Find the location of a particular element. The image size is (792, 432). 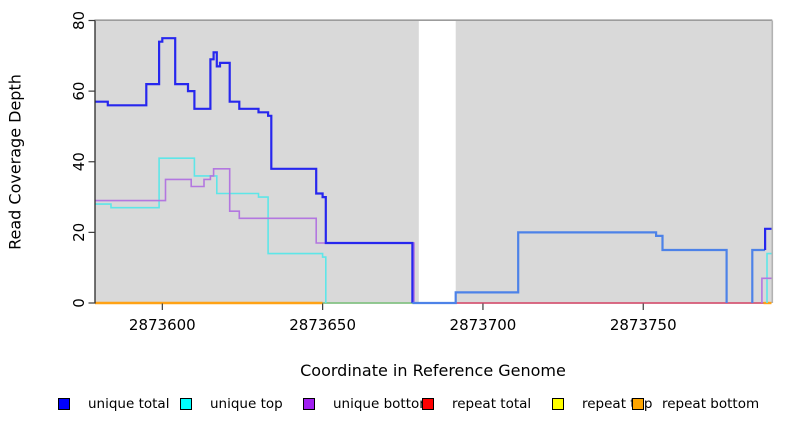

legend-swatch-repeat-bottom is located at coordinates (638, 404).